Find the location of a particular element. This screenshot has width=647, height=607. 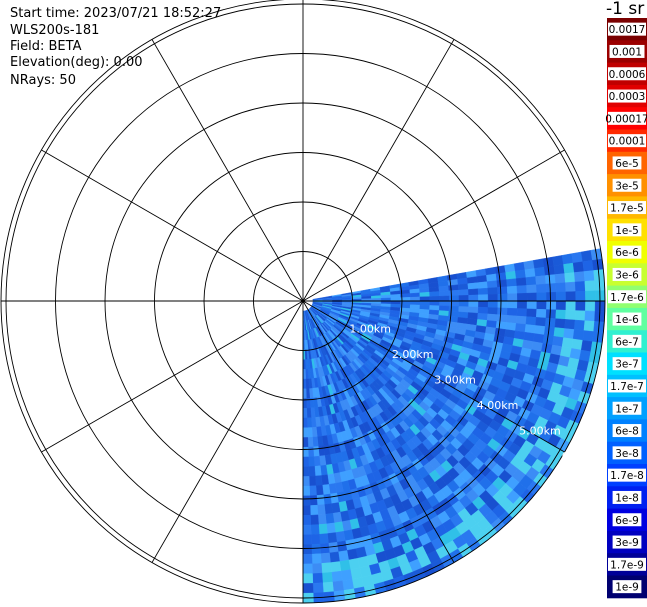

colorbar-tick-label: 1e-8 is located at coordinates (627, 498).